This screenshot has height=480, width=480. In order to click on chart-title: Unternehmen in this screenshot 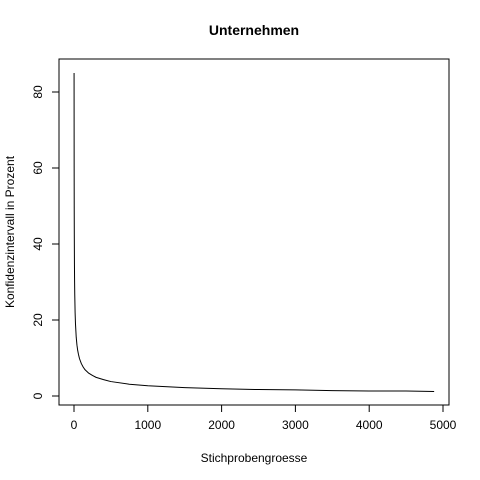, I will do `click(254, 30)`.